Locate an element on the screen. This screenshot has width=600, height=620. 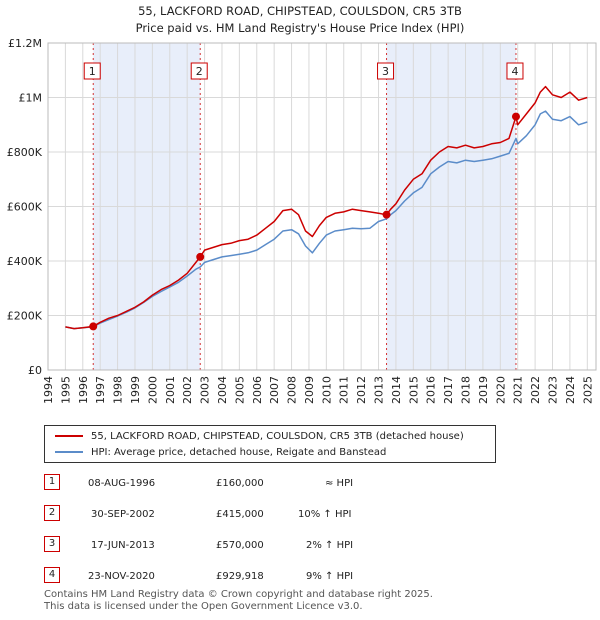
x-tick-label: 2017 is located at coordinates (448, 390).